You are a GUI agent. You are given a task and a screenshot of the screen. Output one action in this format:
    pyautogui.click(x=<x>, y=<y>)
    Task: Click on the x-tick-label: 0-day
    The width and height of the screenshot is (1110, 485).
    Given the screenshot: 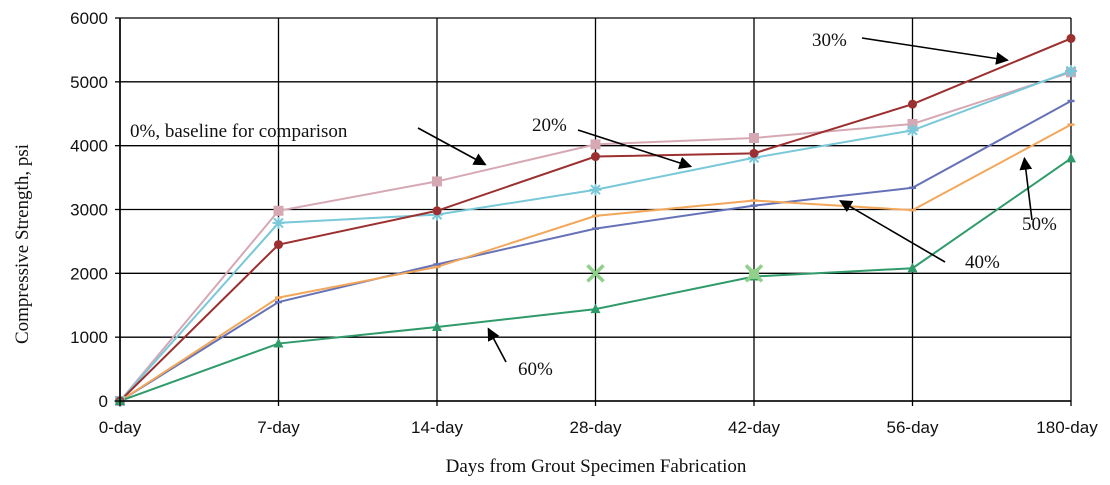 What is the action you would take?
    pyautogui.click(x=120, y=427)
    